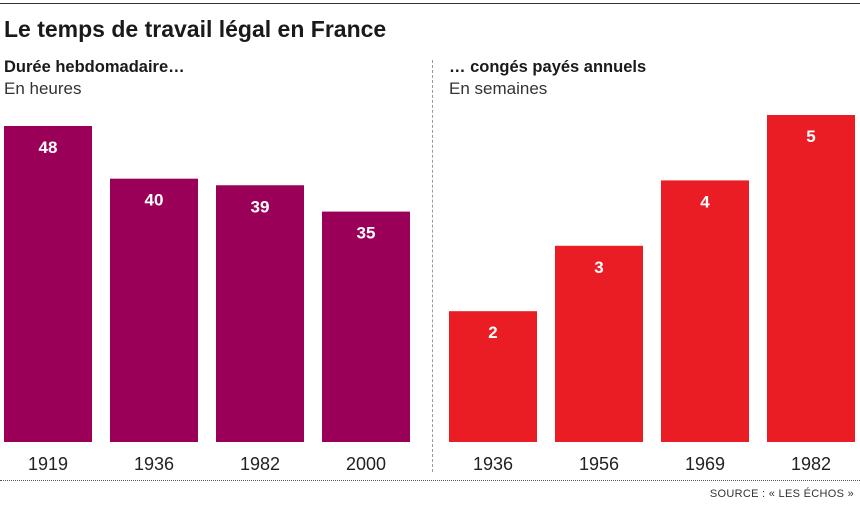  I want to click on chart1-bar-1969, so click(705, 311).